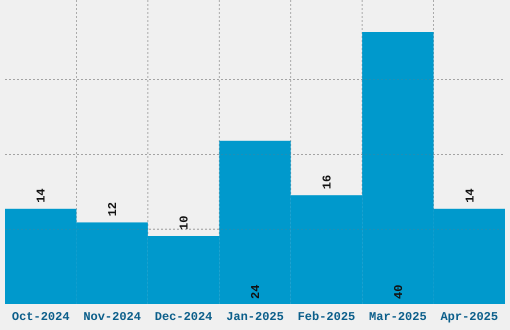 Image resolution: width=510 pixels, height=330 pixels. Describe the element at coordinates (327, 317) in the screenshot. I see `x-tick-label: Feb-2025` at that location.